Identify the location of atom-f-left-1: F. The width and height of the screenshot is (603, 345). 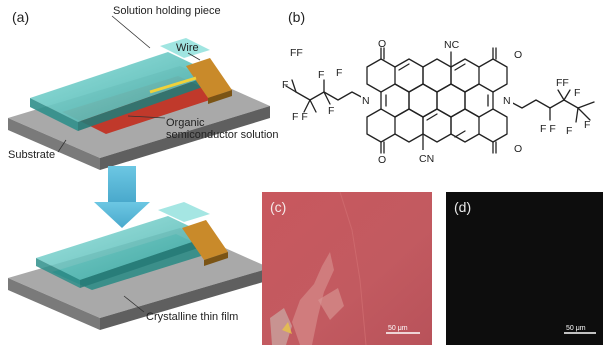
(321, 75).